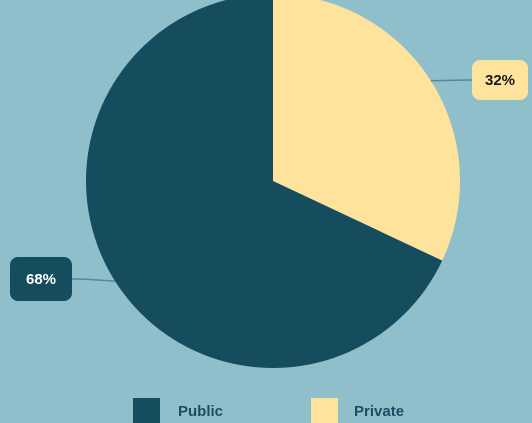  I want to click on data-label-private: 32%, so click(500, 80).